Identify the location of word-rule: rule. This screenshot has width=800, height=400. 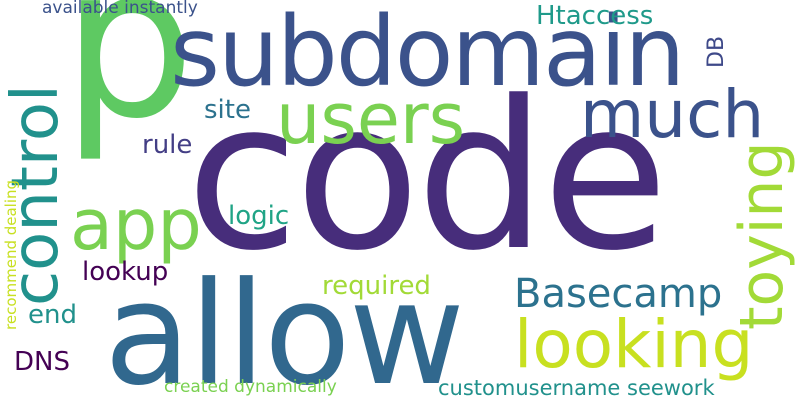
(167, 145).